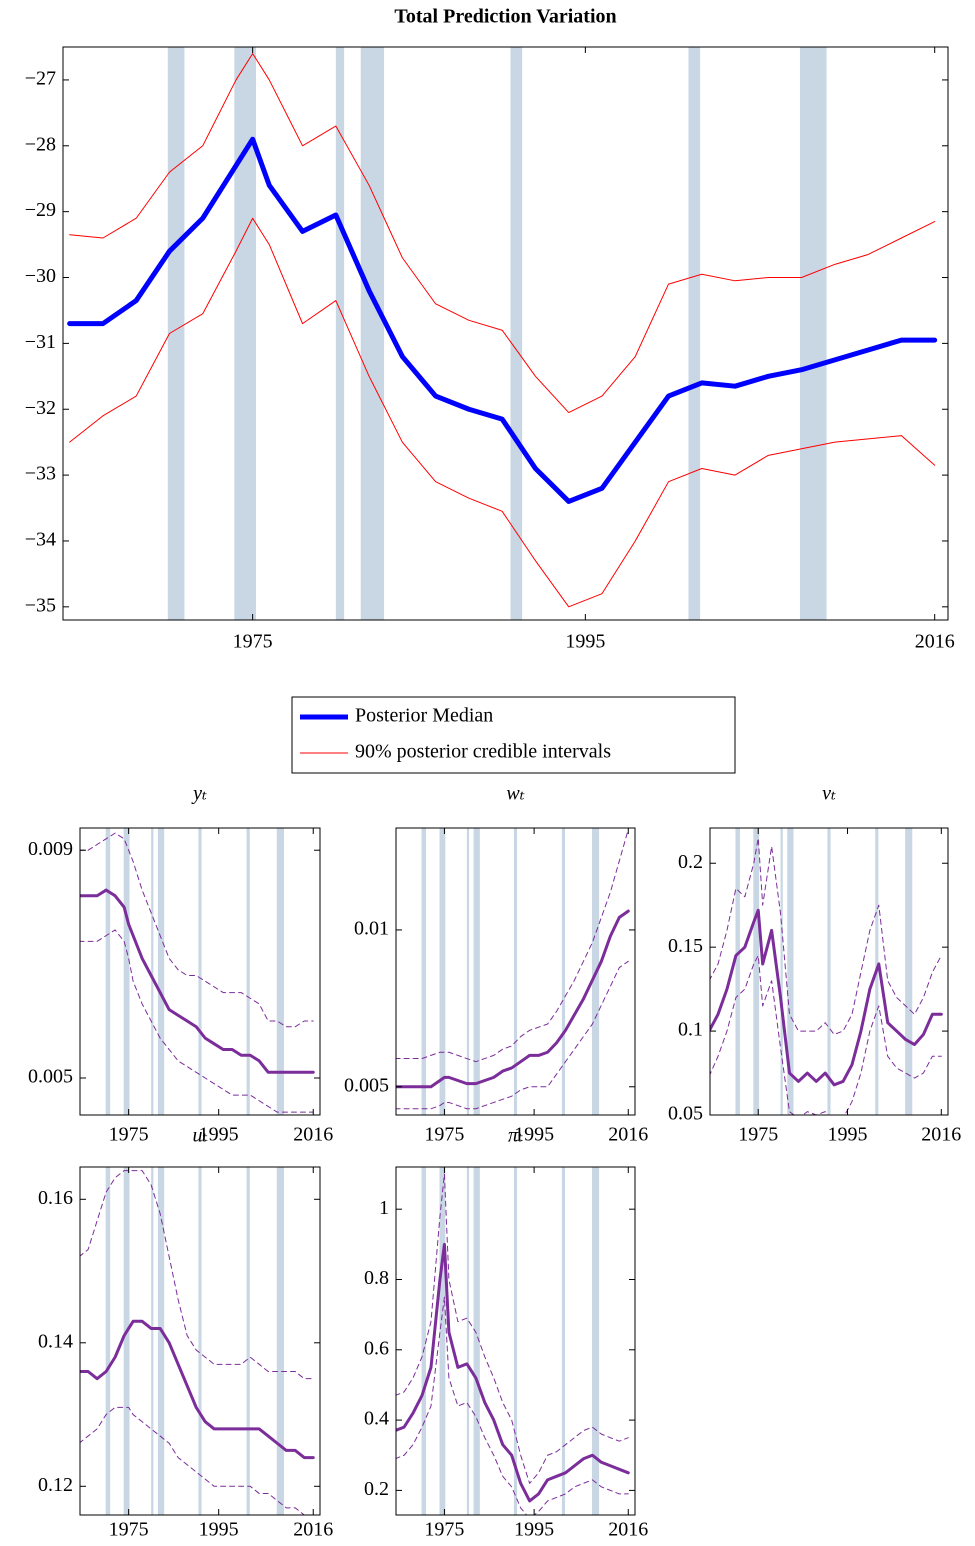  What do you see at coordinates (40, 144) in the screenshot?
I see `y-tick-label: −28` at bounding box center [40, 144].